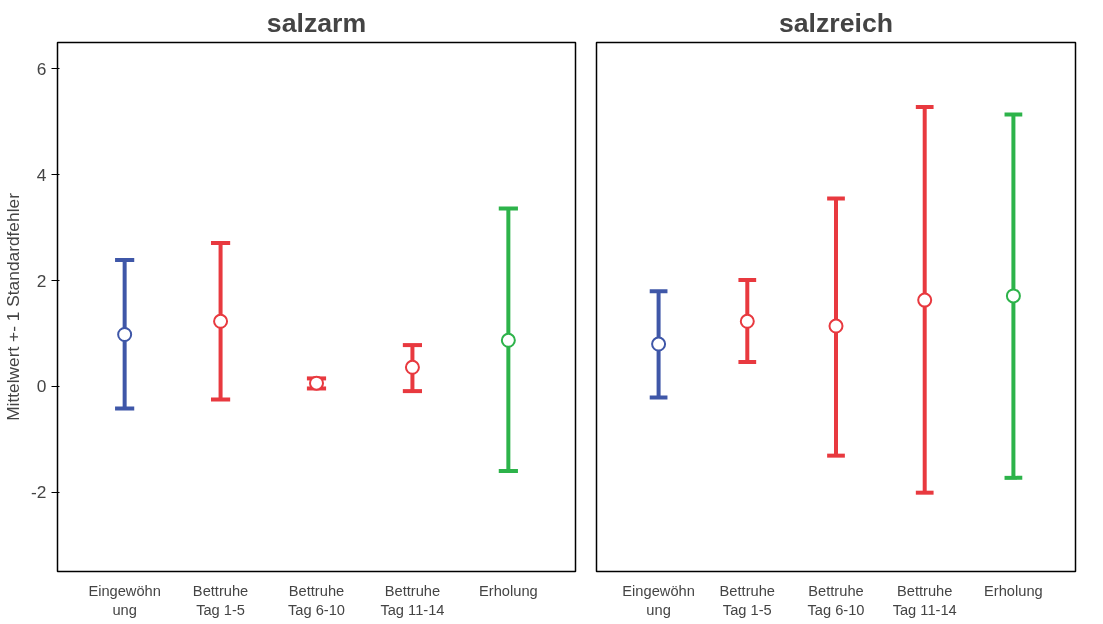 The width and height of the screenshot is (1103, 624). I want to click on chart-title: salzarm, so click(316, 22).